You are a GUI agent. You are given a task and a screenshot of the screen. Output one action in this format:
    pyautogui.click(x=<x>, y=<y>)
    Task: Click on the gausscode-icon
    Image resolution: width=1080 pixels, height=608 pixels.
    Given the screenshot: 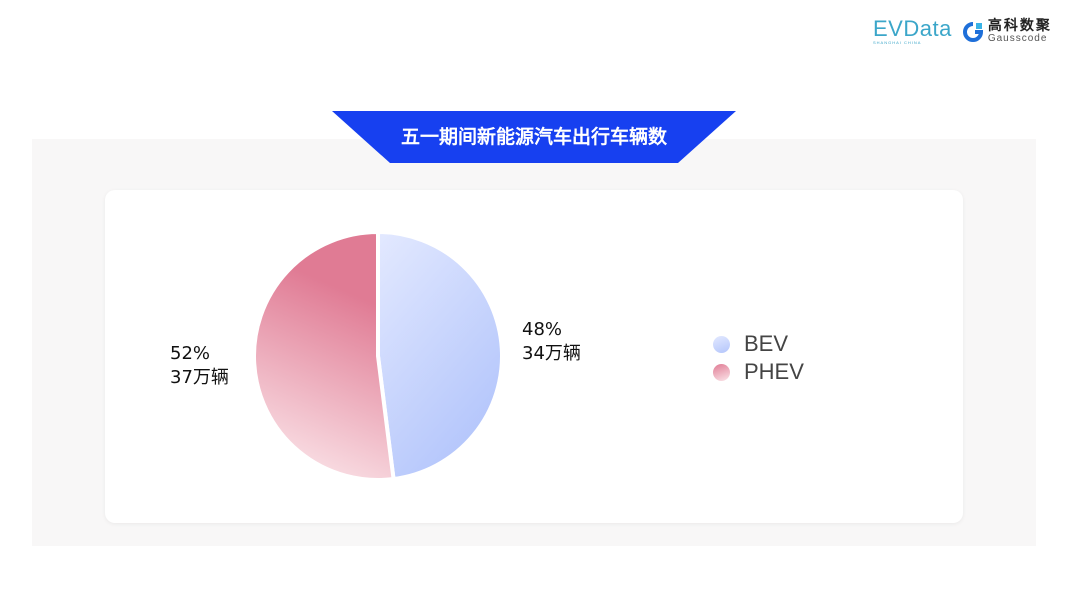 What is the action you would take?
    pyautogui.click(x=972, y=32)
    